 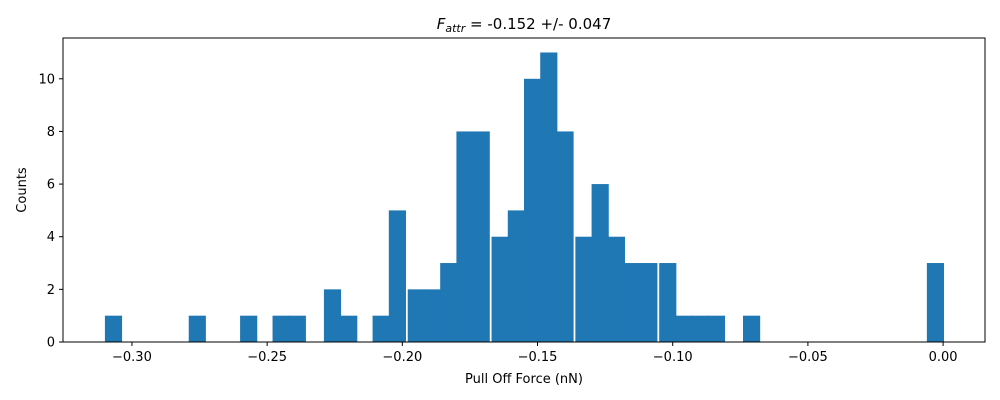 What do you see at coordinates (538, 24) in the screenshot?
I see `title-rest: = -0.152 +/- 0.047` at bounding box center [538, 24].